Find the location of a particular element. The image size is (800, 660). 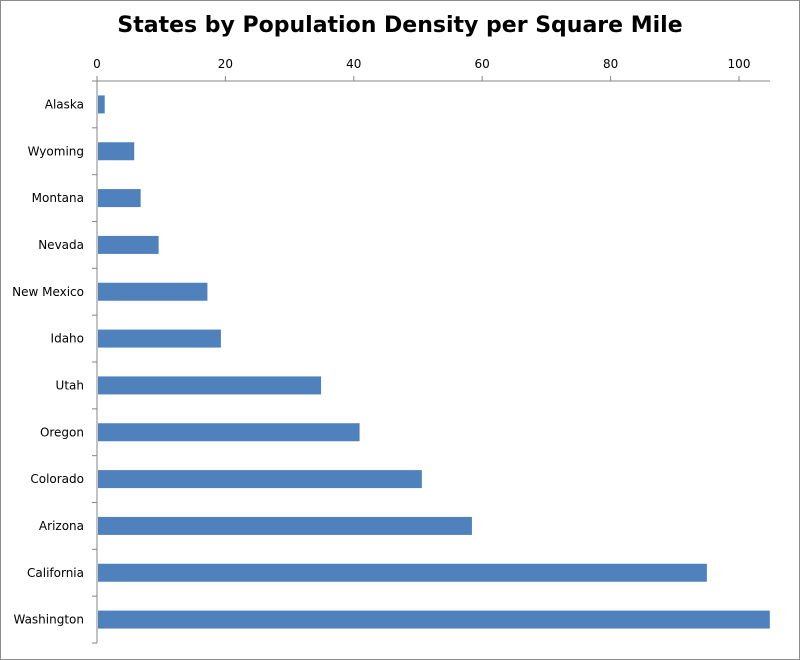

category-label: Montana is located at coordinates (58, 198).